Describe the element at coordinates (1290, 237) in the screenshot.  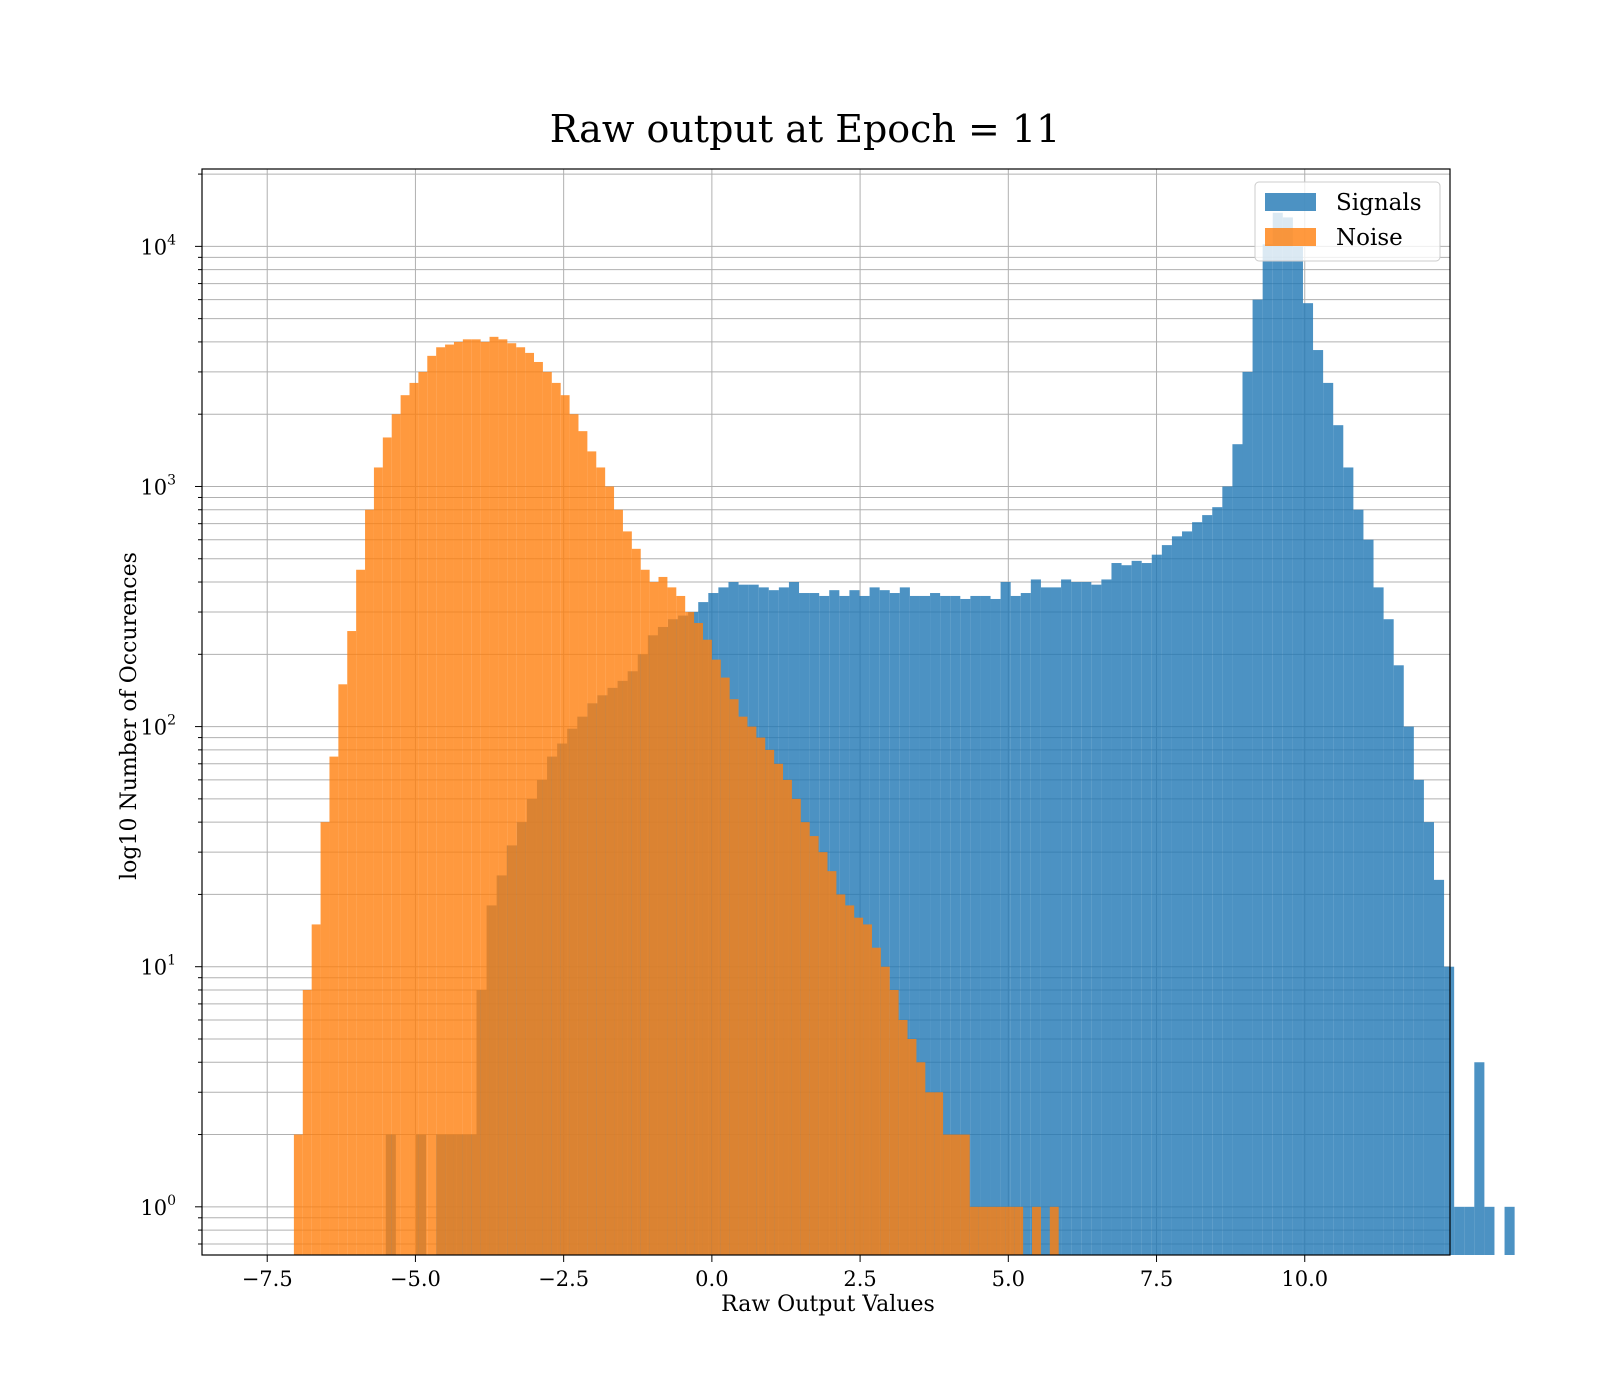
I see `legend-swatch-noise` at that location.